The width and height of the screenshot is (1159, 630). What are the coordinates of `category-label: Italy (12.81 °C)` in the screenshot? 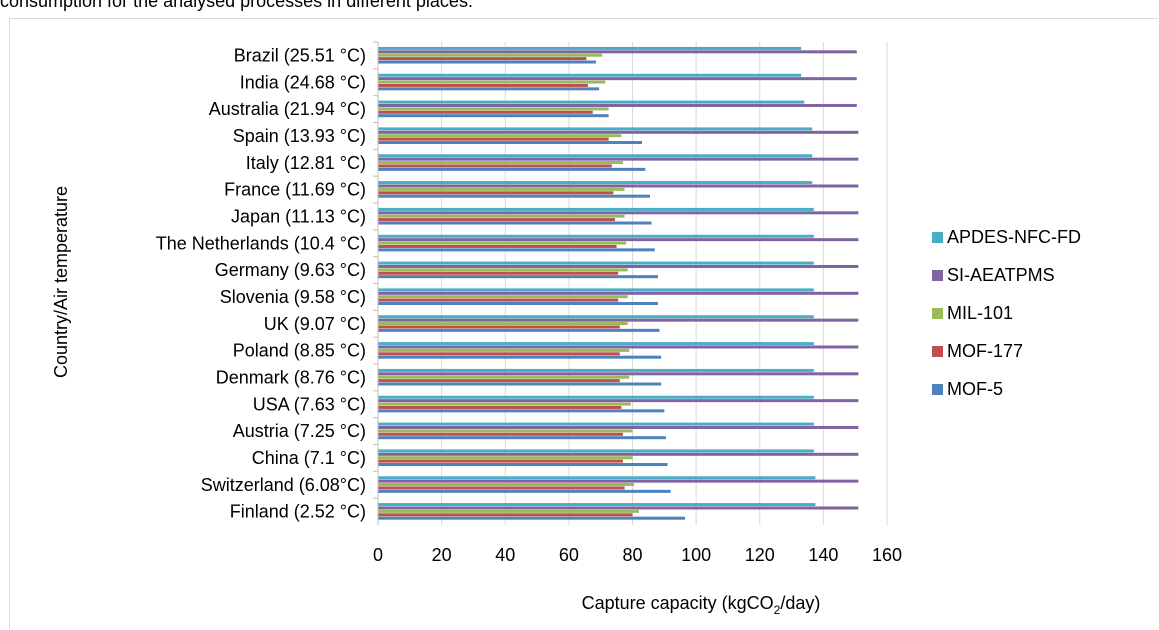 It's located at (306, 163).